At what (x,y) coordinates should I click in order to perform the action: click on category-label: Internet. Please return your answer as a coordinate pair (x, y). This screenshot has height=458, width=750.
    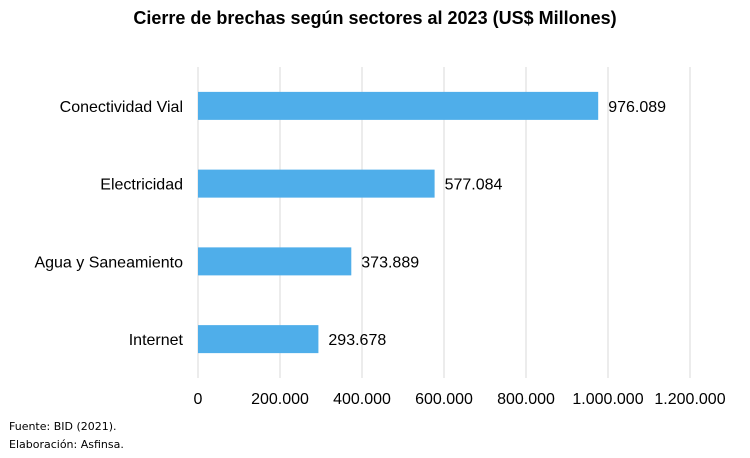
    Looking at the image, I should click on (156, 340).